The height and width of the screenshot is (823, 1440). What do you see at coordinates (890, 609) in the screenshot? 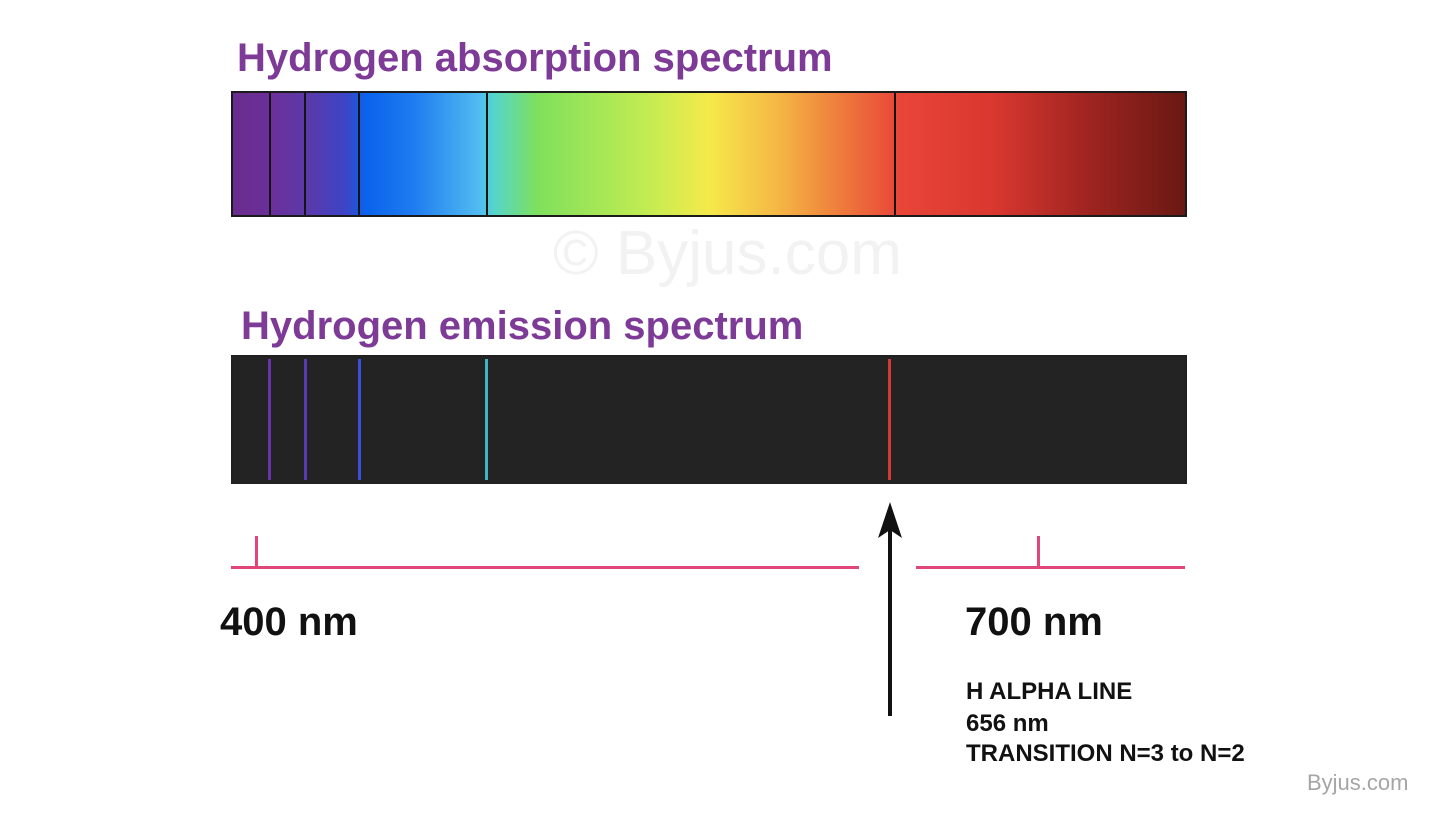
I see `h-alpha-arrow-icon` at bounding box center [890, 609].